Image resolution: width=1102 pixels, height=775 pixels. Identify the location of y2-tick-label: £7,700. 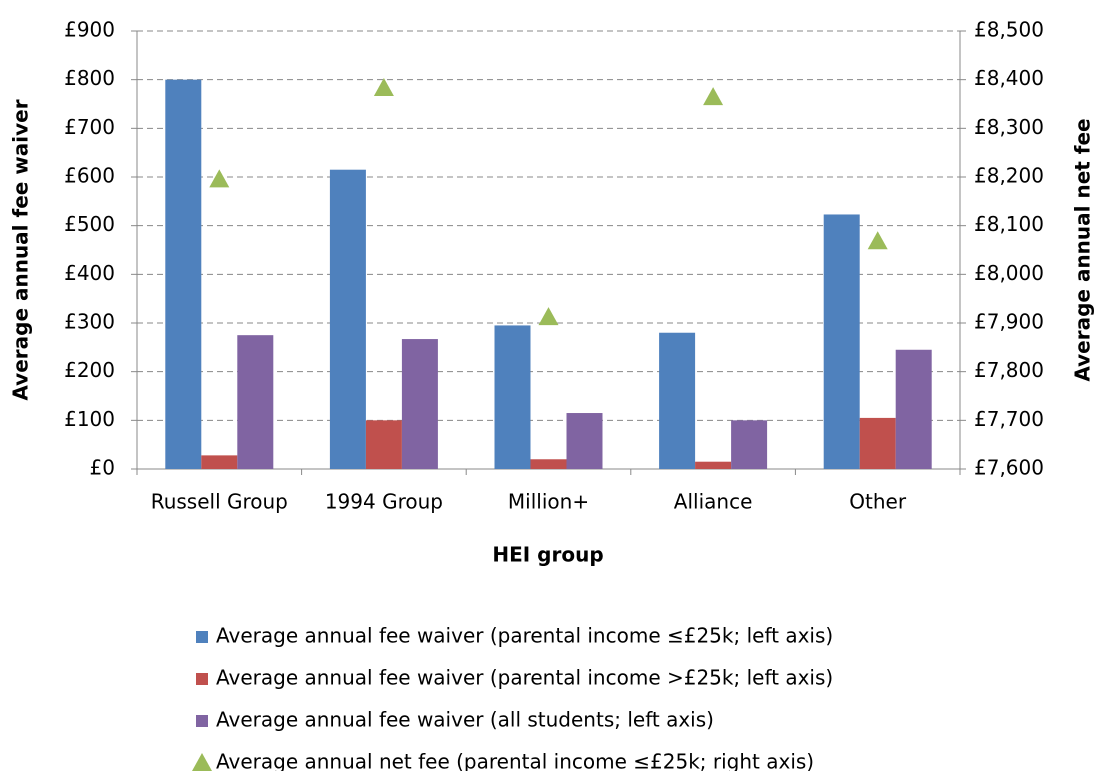
(1009, 419).